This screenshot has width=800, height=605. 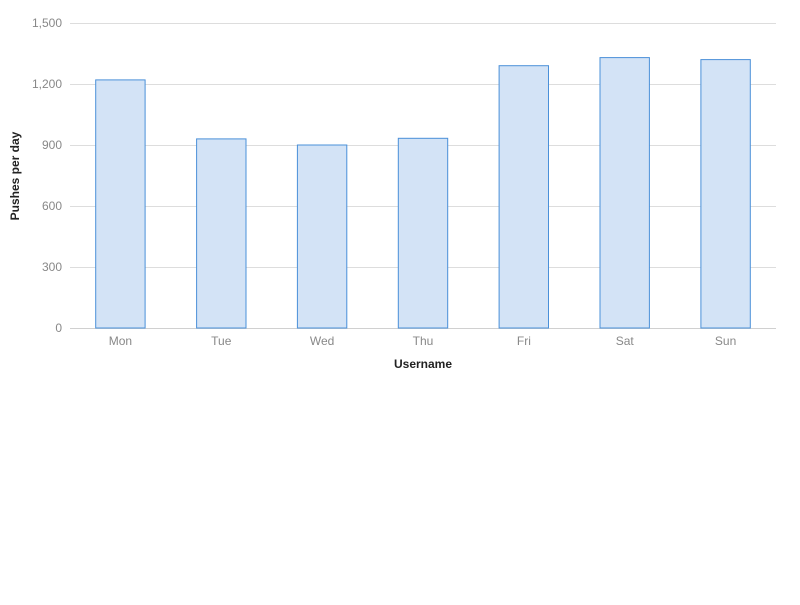 I want to click on x-tick-label: Fri, so click(x=524, y=341).